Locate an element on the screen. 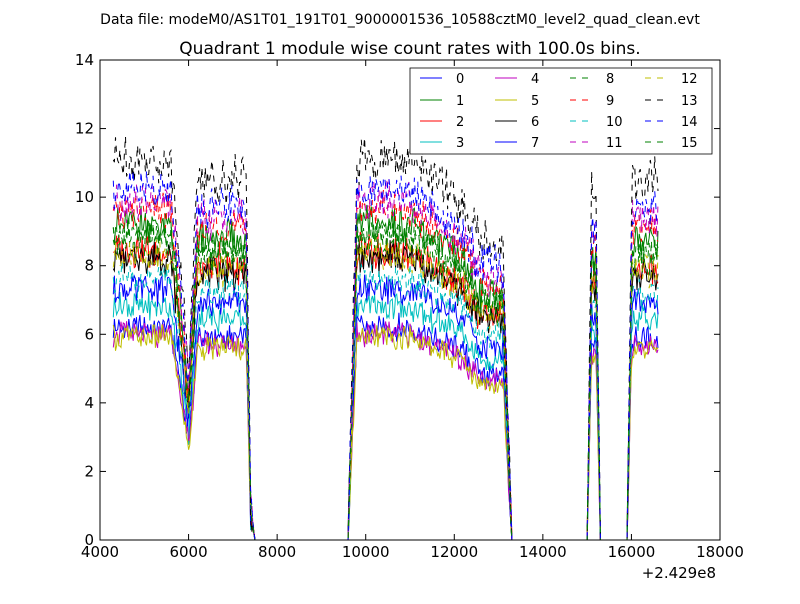 The height and width of the screenshot is (604, 800). legend-label-14: 14 is located at coordinates (689, 122).